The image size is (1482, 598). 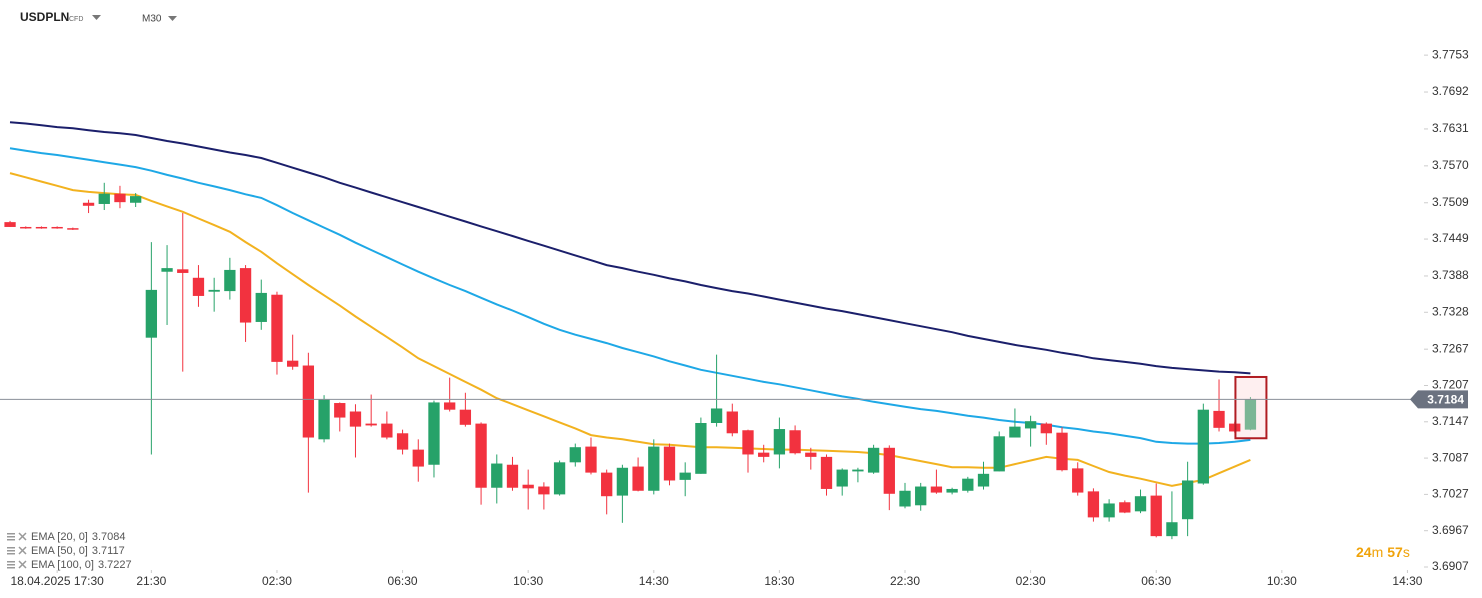 I want to click on legend-name: EMA [20, 0], so click(x=59, y=537).